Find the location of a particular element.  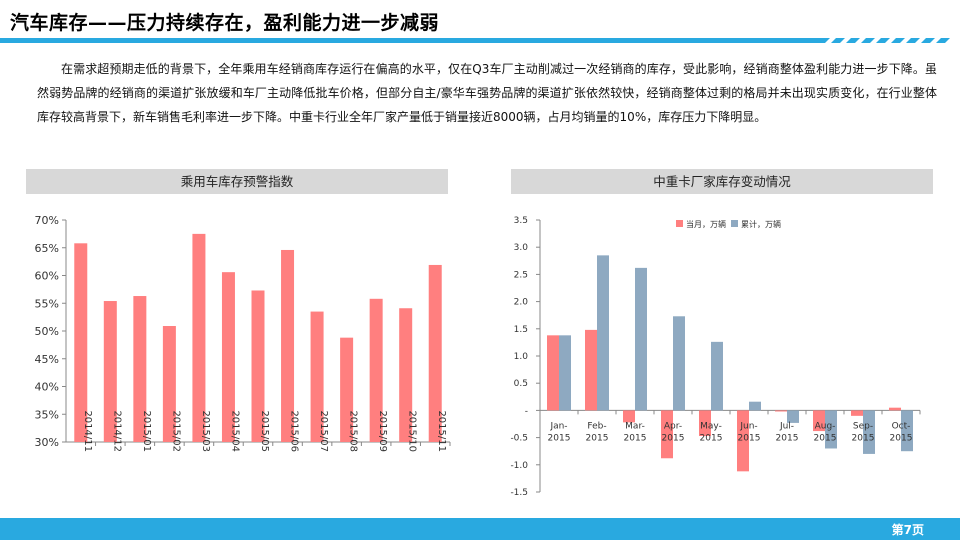

y-tick-label: -1.5 is located at coordinates (519, 493).